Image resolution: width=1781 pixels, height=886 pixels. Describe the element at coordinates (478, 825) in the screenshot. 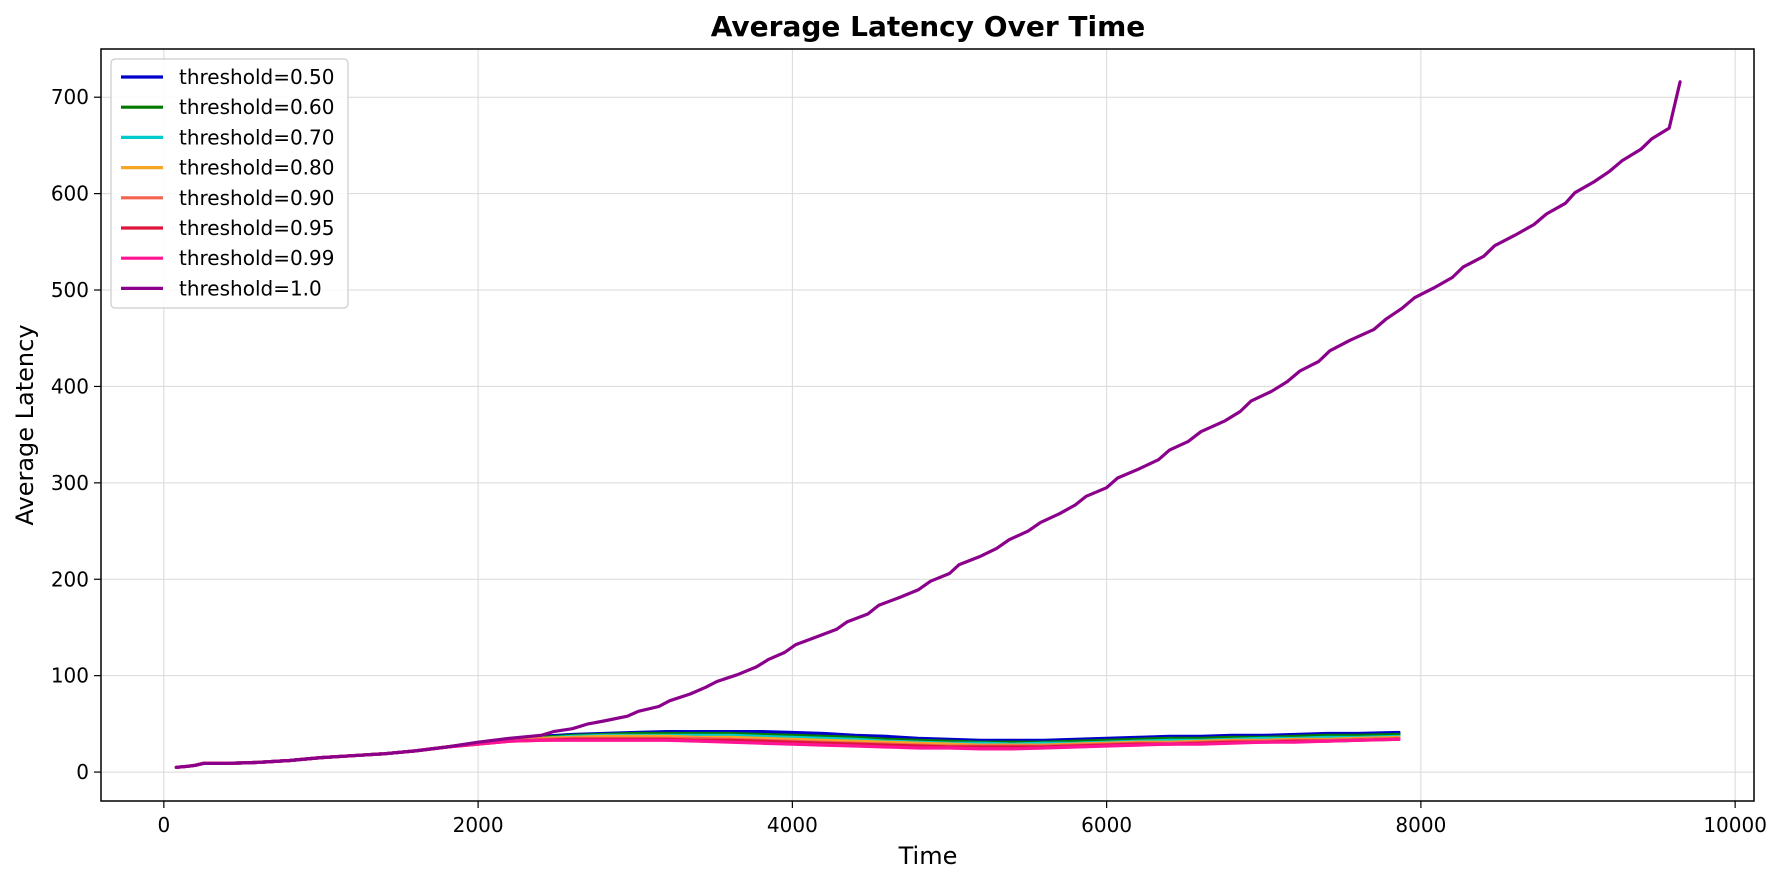

I see `x-tick-label: 2000` at that location.